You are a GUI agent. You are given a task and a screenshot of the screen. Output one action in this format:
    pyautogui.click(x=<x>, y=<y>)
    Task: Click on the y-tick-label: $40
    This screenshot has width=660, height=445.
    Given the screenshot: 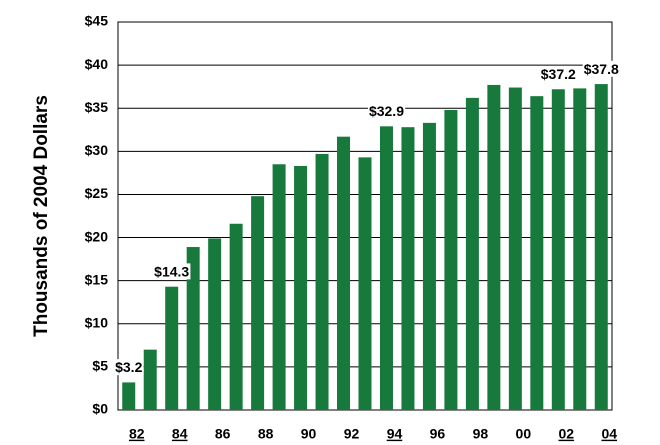 What is the action you would take?
    pyautogui.click(x=97, y=64)
    